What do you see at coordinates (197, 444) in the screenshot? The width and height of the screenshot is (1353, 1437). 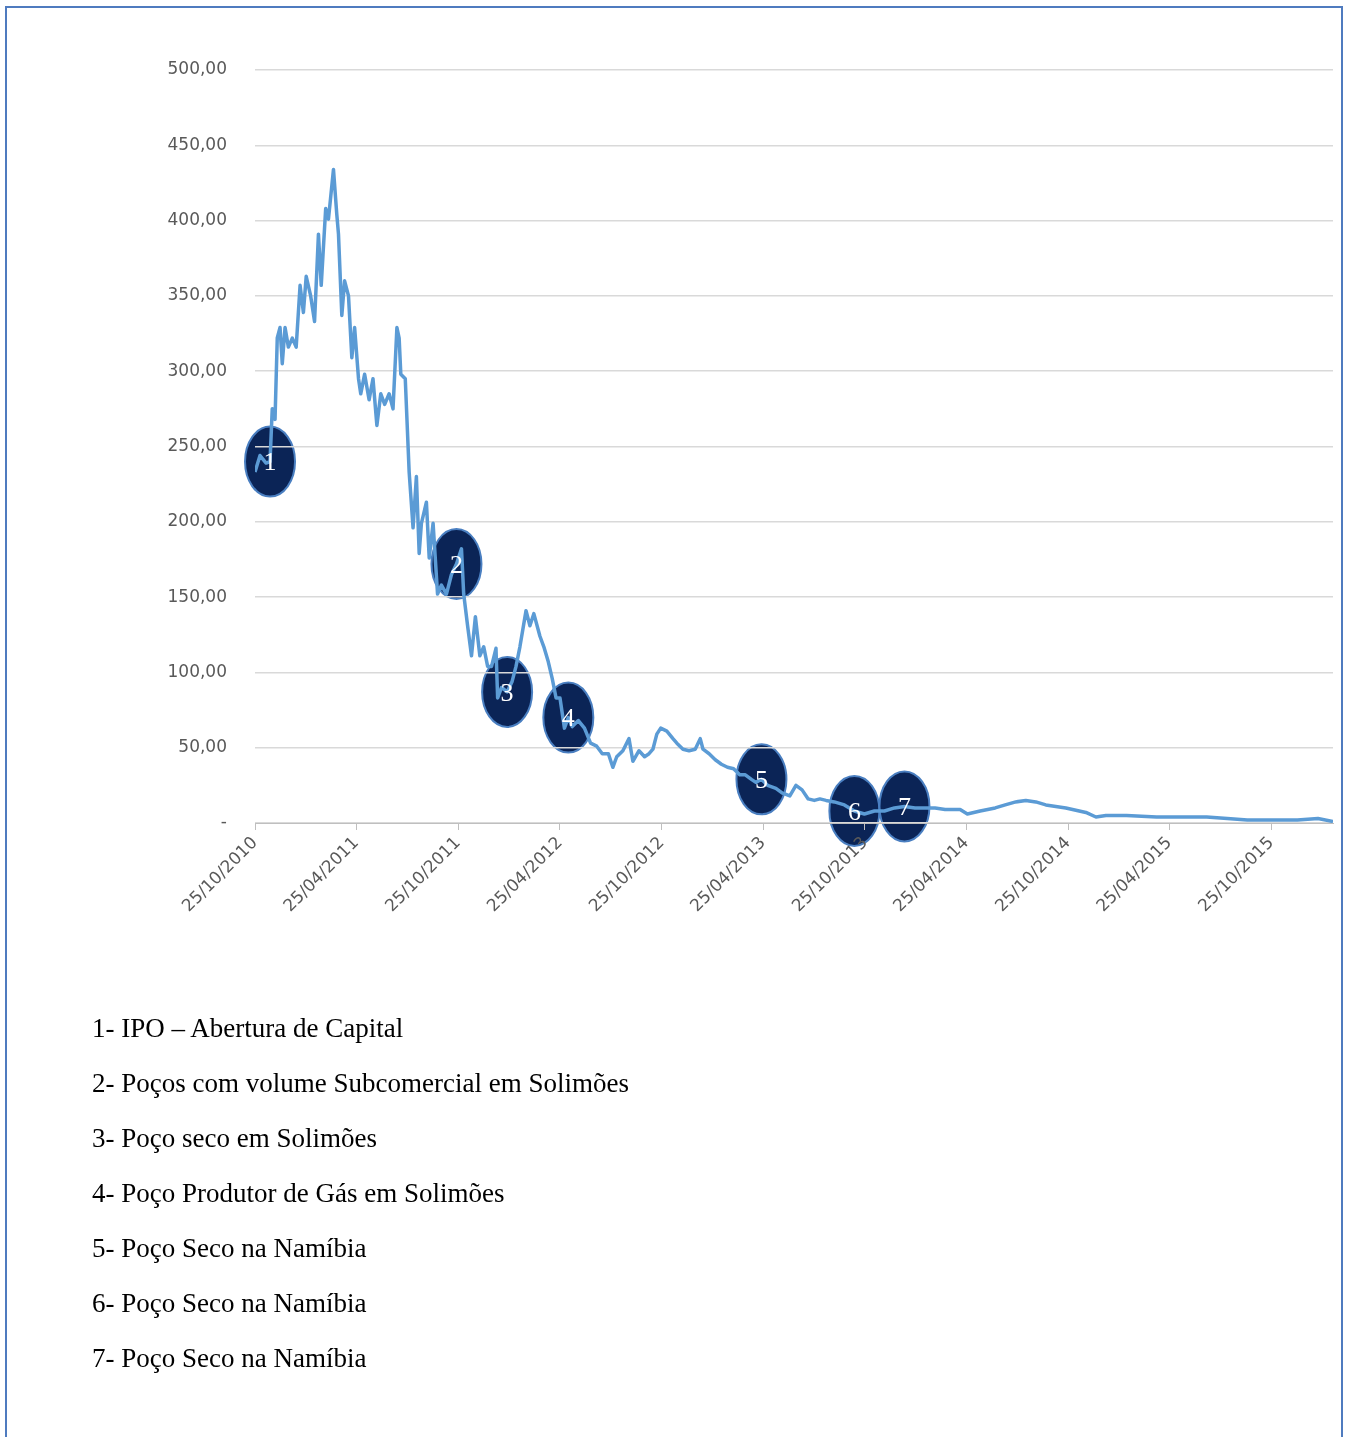 I see `y-tick-label: 250,00` at bounding box center [197, 444].